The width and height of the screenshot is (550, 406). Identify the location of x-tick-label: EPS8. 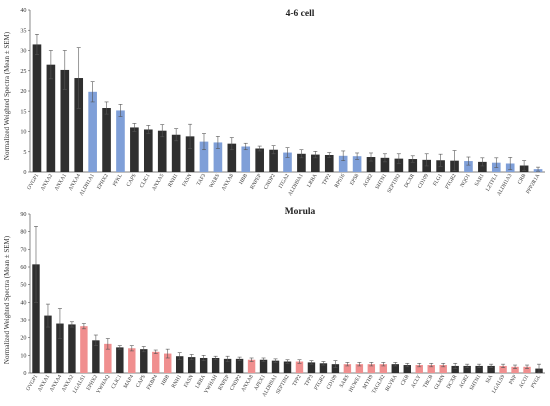
(354, 180).